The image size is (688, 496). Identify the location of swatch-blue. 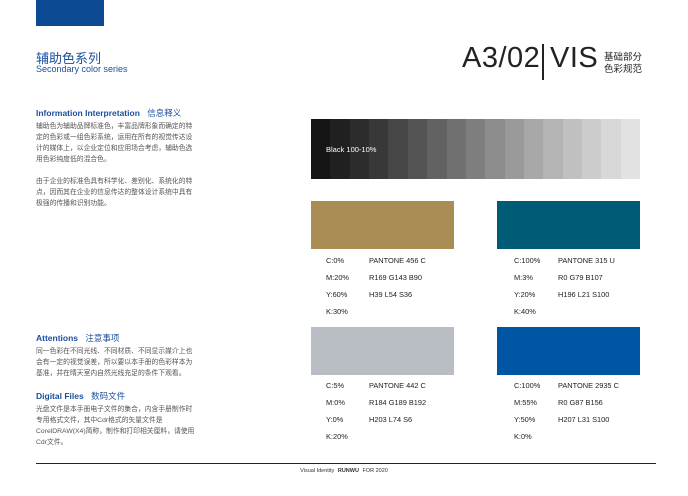
(568, 351).